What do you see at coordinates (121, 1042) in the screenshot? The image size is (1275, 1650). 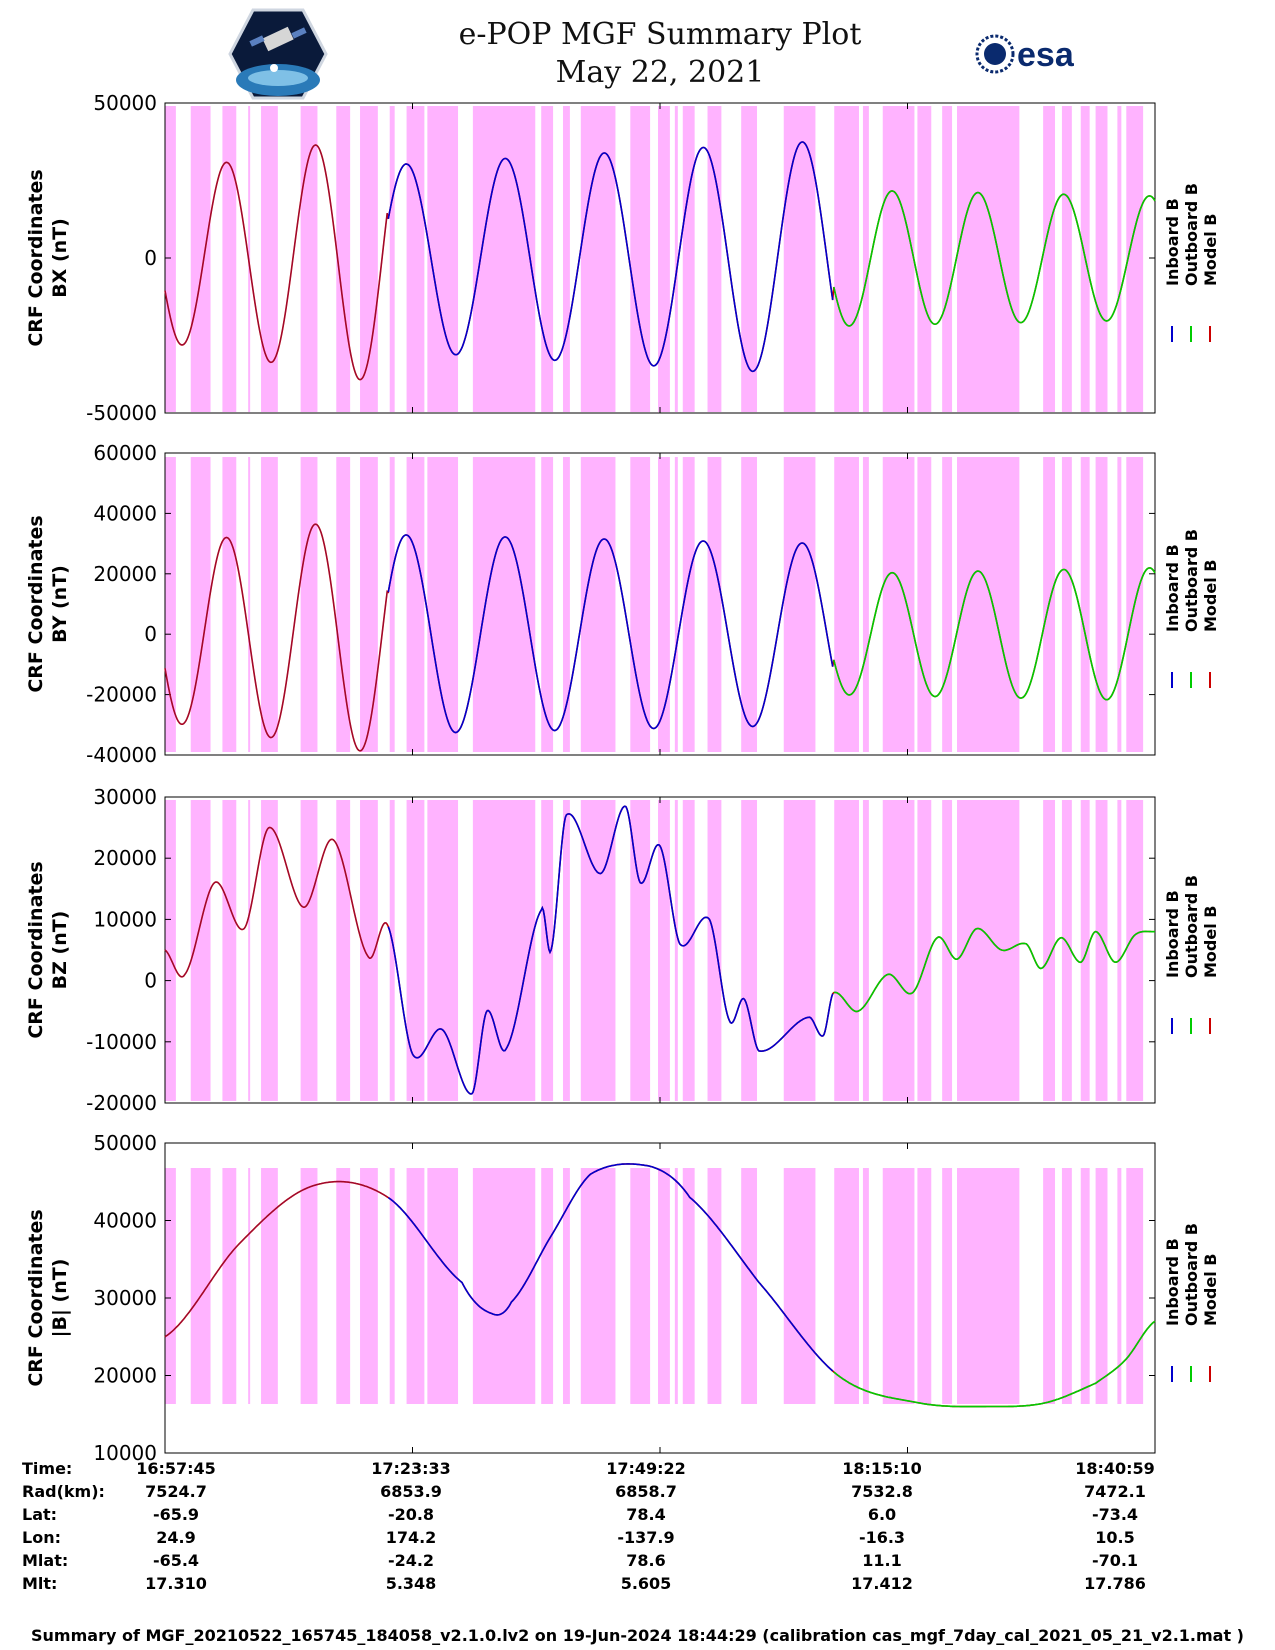 I see `y-tick-label: -10000` at bounding box center [121, 1042].